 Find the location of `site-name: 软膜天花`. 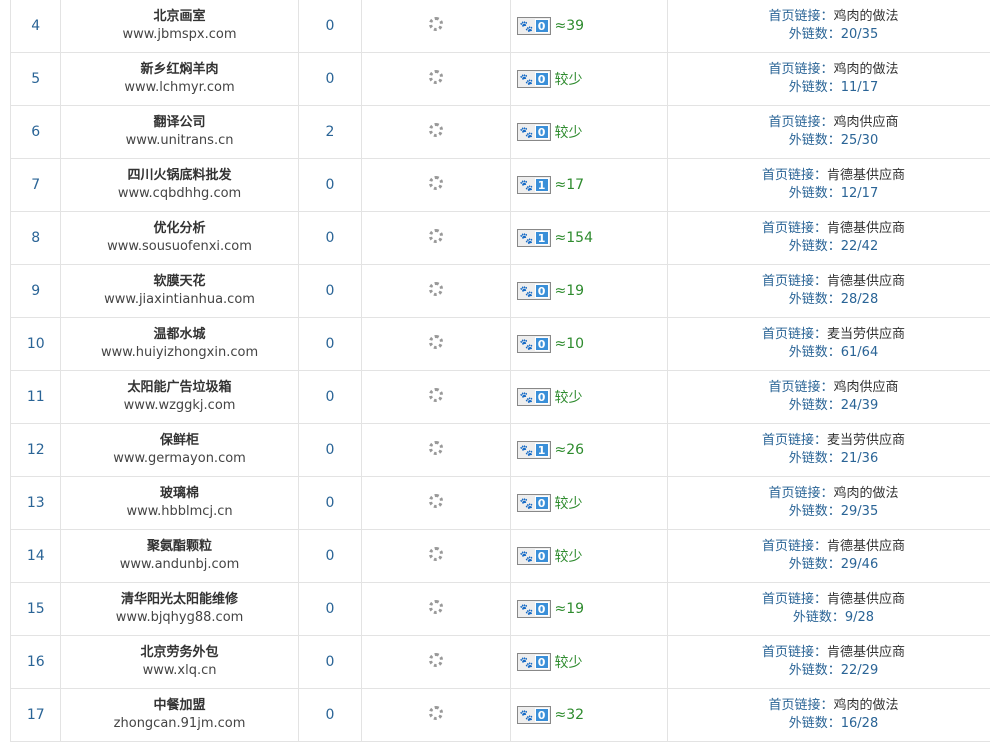

site-name: 软膜天花 is located at coordinates (179, 282).